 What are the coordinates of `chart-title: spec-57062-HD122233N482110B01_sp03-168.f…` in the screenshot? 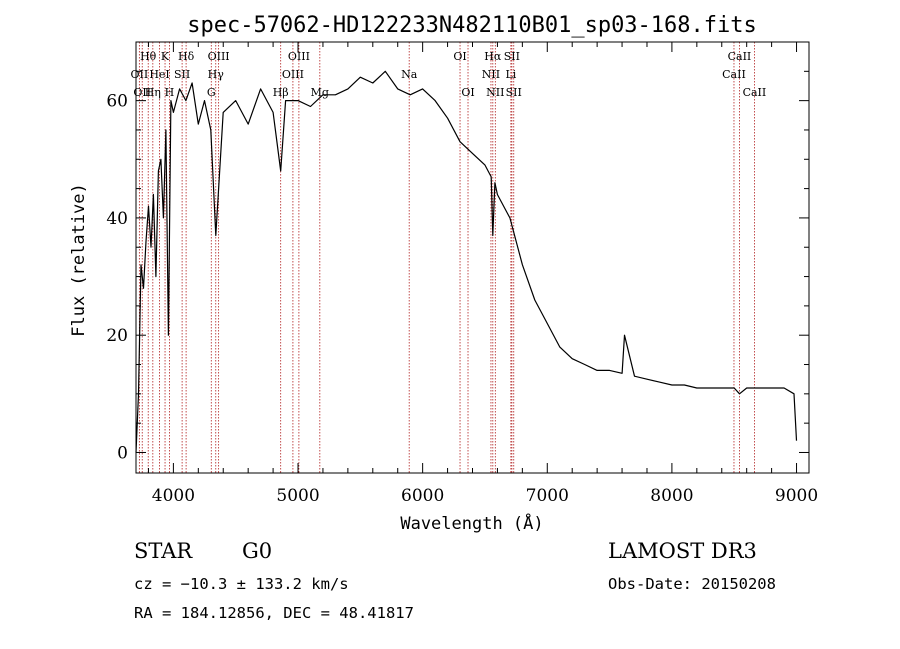 It's located at (472, 25).